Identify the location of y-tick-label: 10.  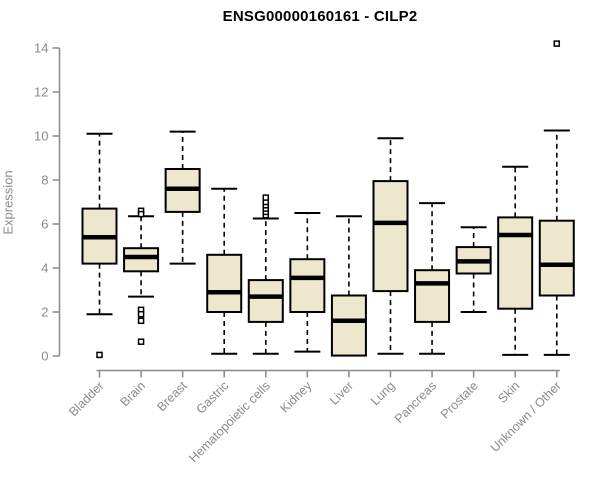
(41, 136).